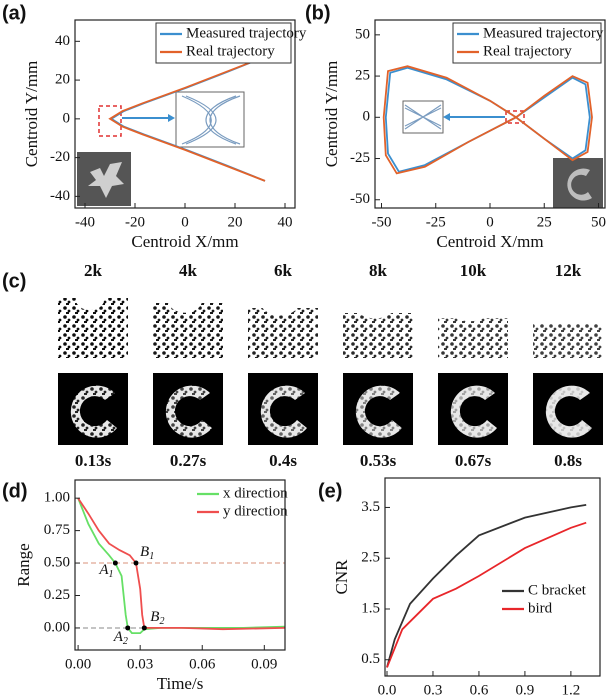  Describe the element at coordinates (135, 222) in the screenshot. I see `x-tick-label: -20` at that location.